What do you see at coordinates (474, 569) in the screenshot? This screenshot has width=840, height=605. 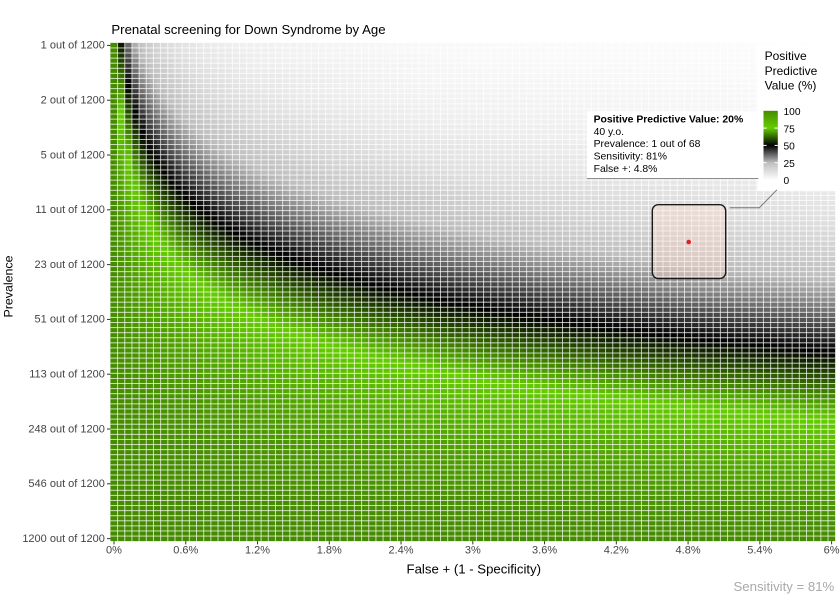 I see `svg-text: False + (1 - Specificity)` at bounding box center [474, 569].